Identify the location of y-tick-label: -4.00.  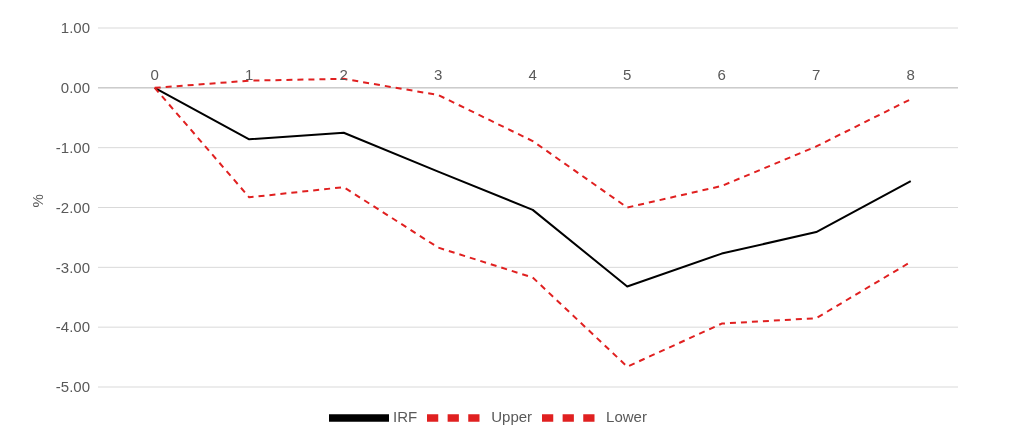
(72, 327).